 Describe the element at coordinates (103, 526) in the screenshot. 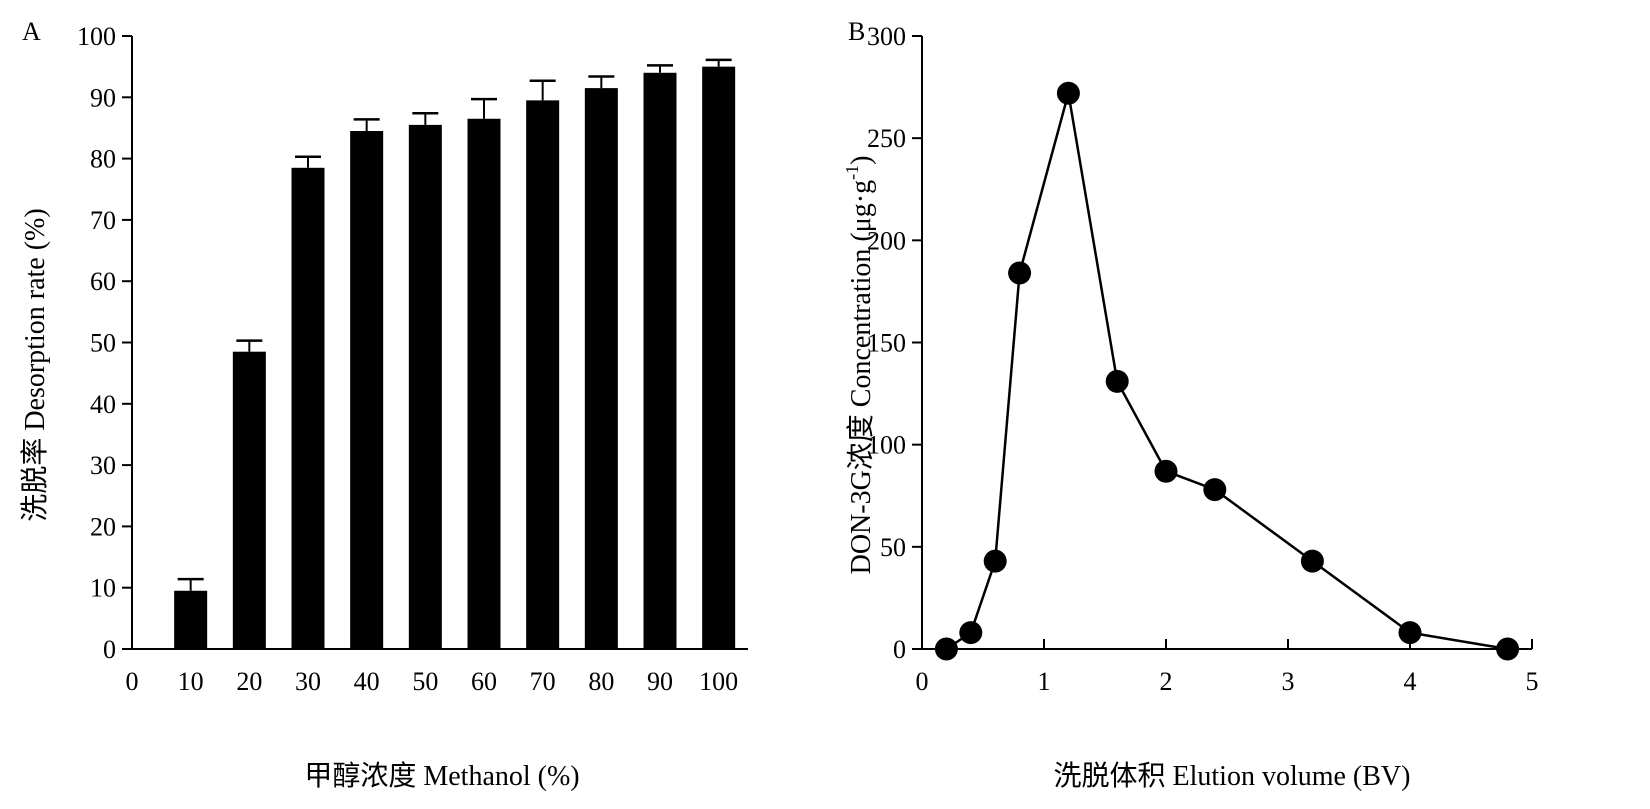

I see `panel-a-y-tick-label-20: 20` at that location.